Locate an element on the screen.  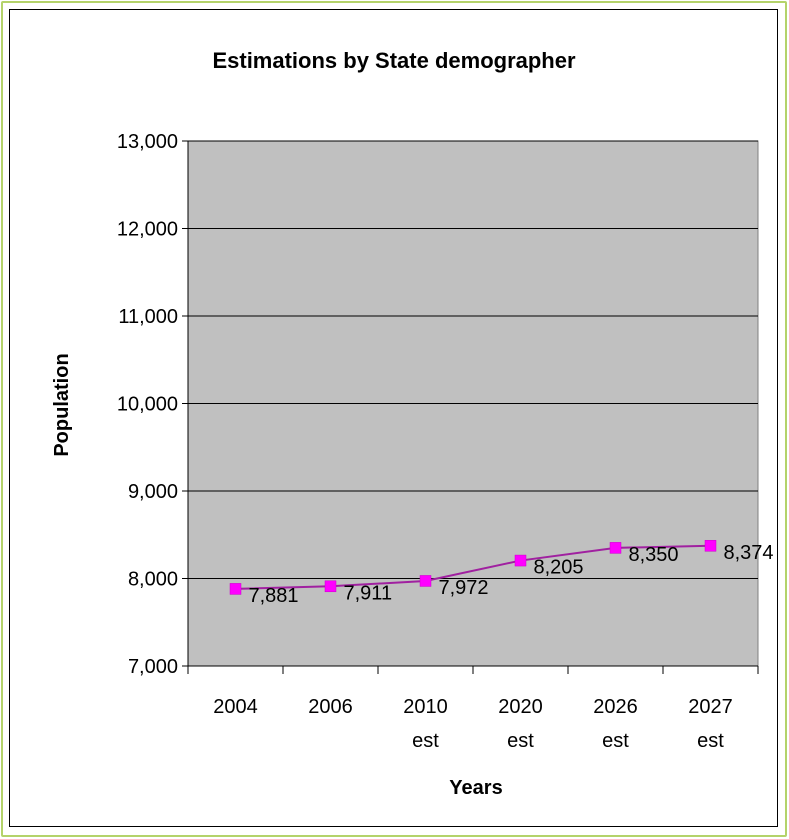
y-tick-label: 10,000 is located at coordinates (147, 405).